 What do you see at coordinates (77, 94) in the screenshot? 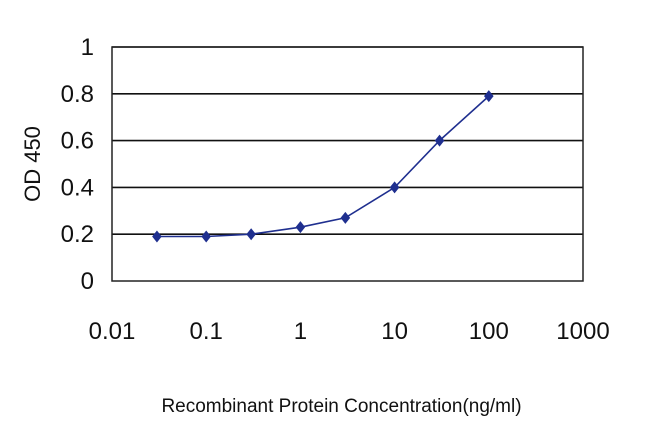
I see `y-tick-label: 0.8` at bounding box center [77, 94].